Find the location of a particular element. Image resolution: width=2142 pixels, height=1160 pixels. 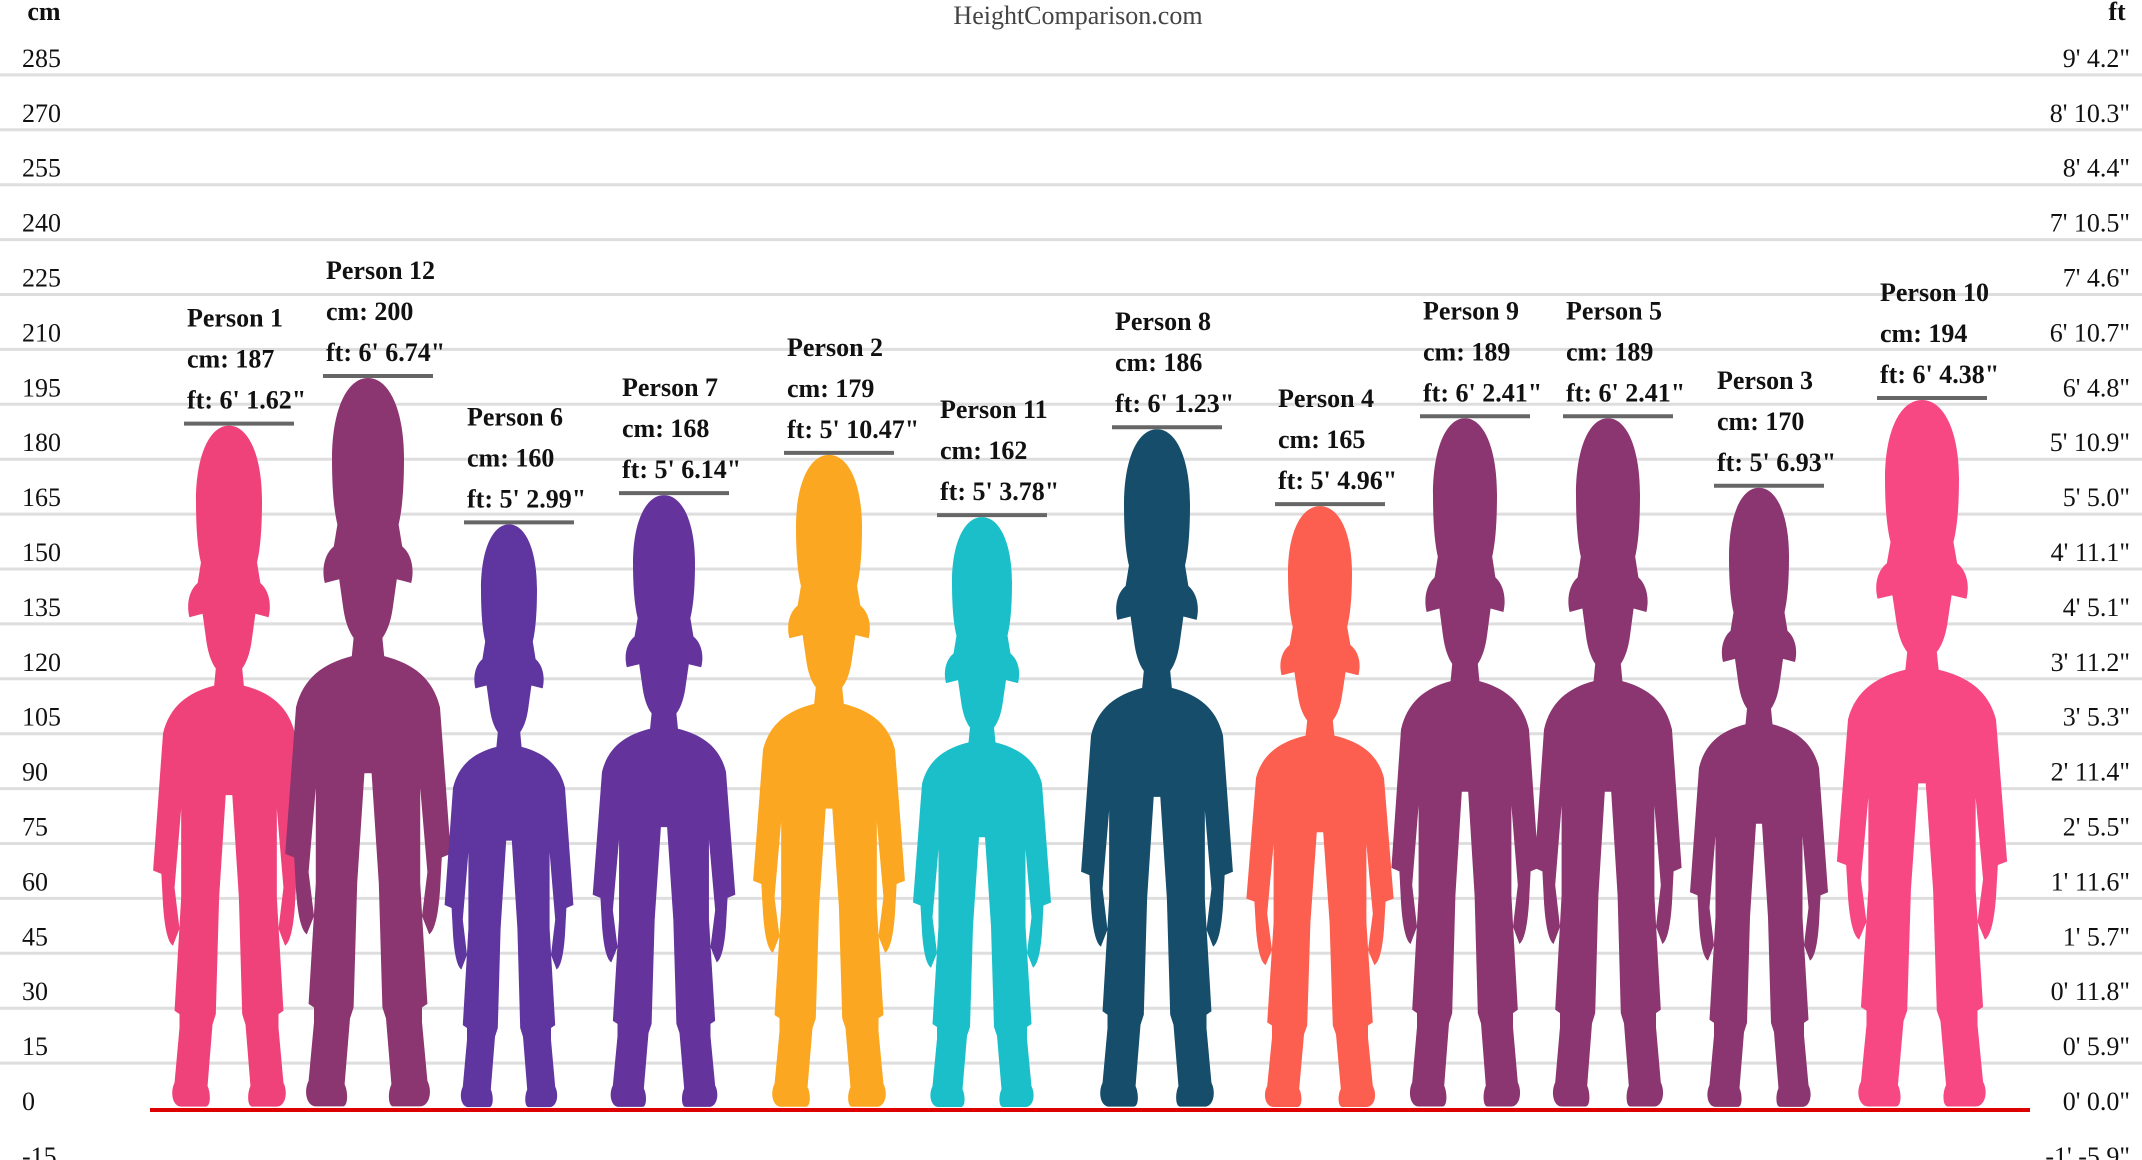

ft-tick-label: 1' 5.7" is located at coordinates (2096, 936).